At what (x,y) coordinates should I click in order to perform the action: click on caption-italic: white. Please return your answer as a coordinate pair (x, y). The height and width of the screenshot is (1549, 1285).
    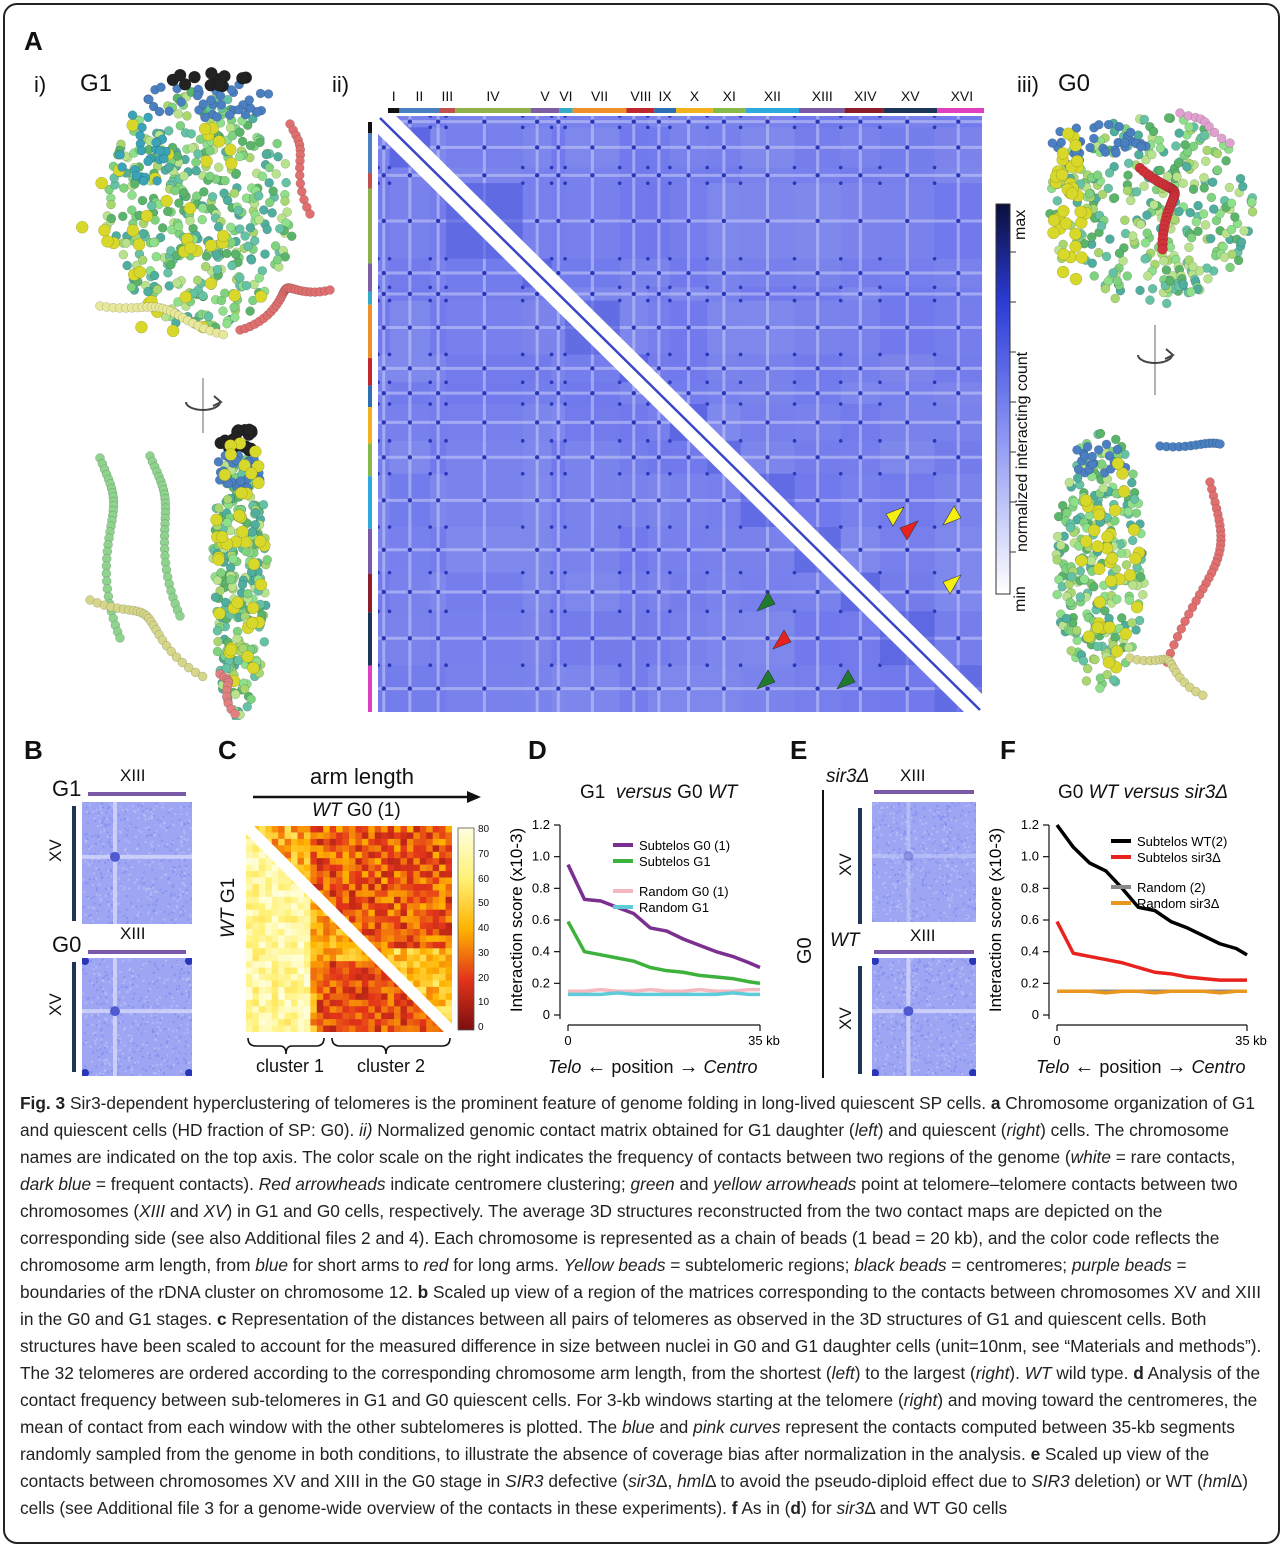
    Looking at the image, I should click on (1090, 1157).